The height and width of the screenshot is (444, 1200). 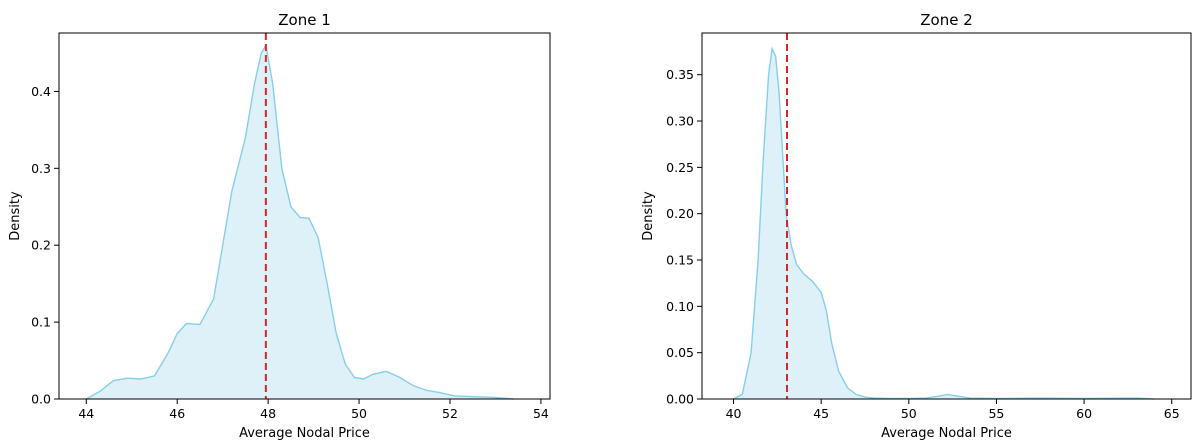 I want to click on x-tick-label: 55, so click(x=996, y=413).